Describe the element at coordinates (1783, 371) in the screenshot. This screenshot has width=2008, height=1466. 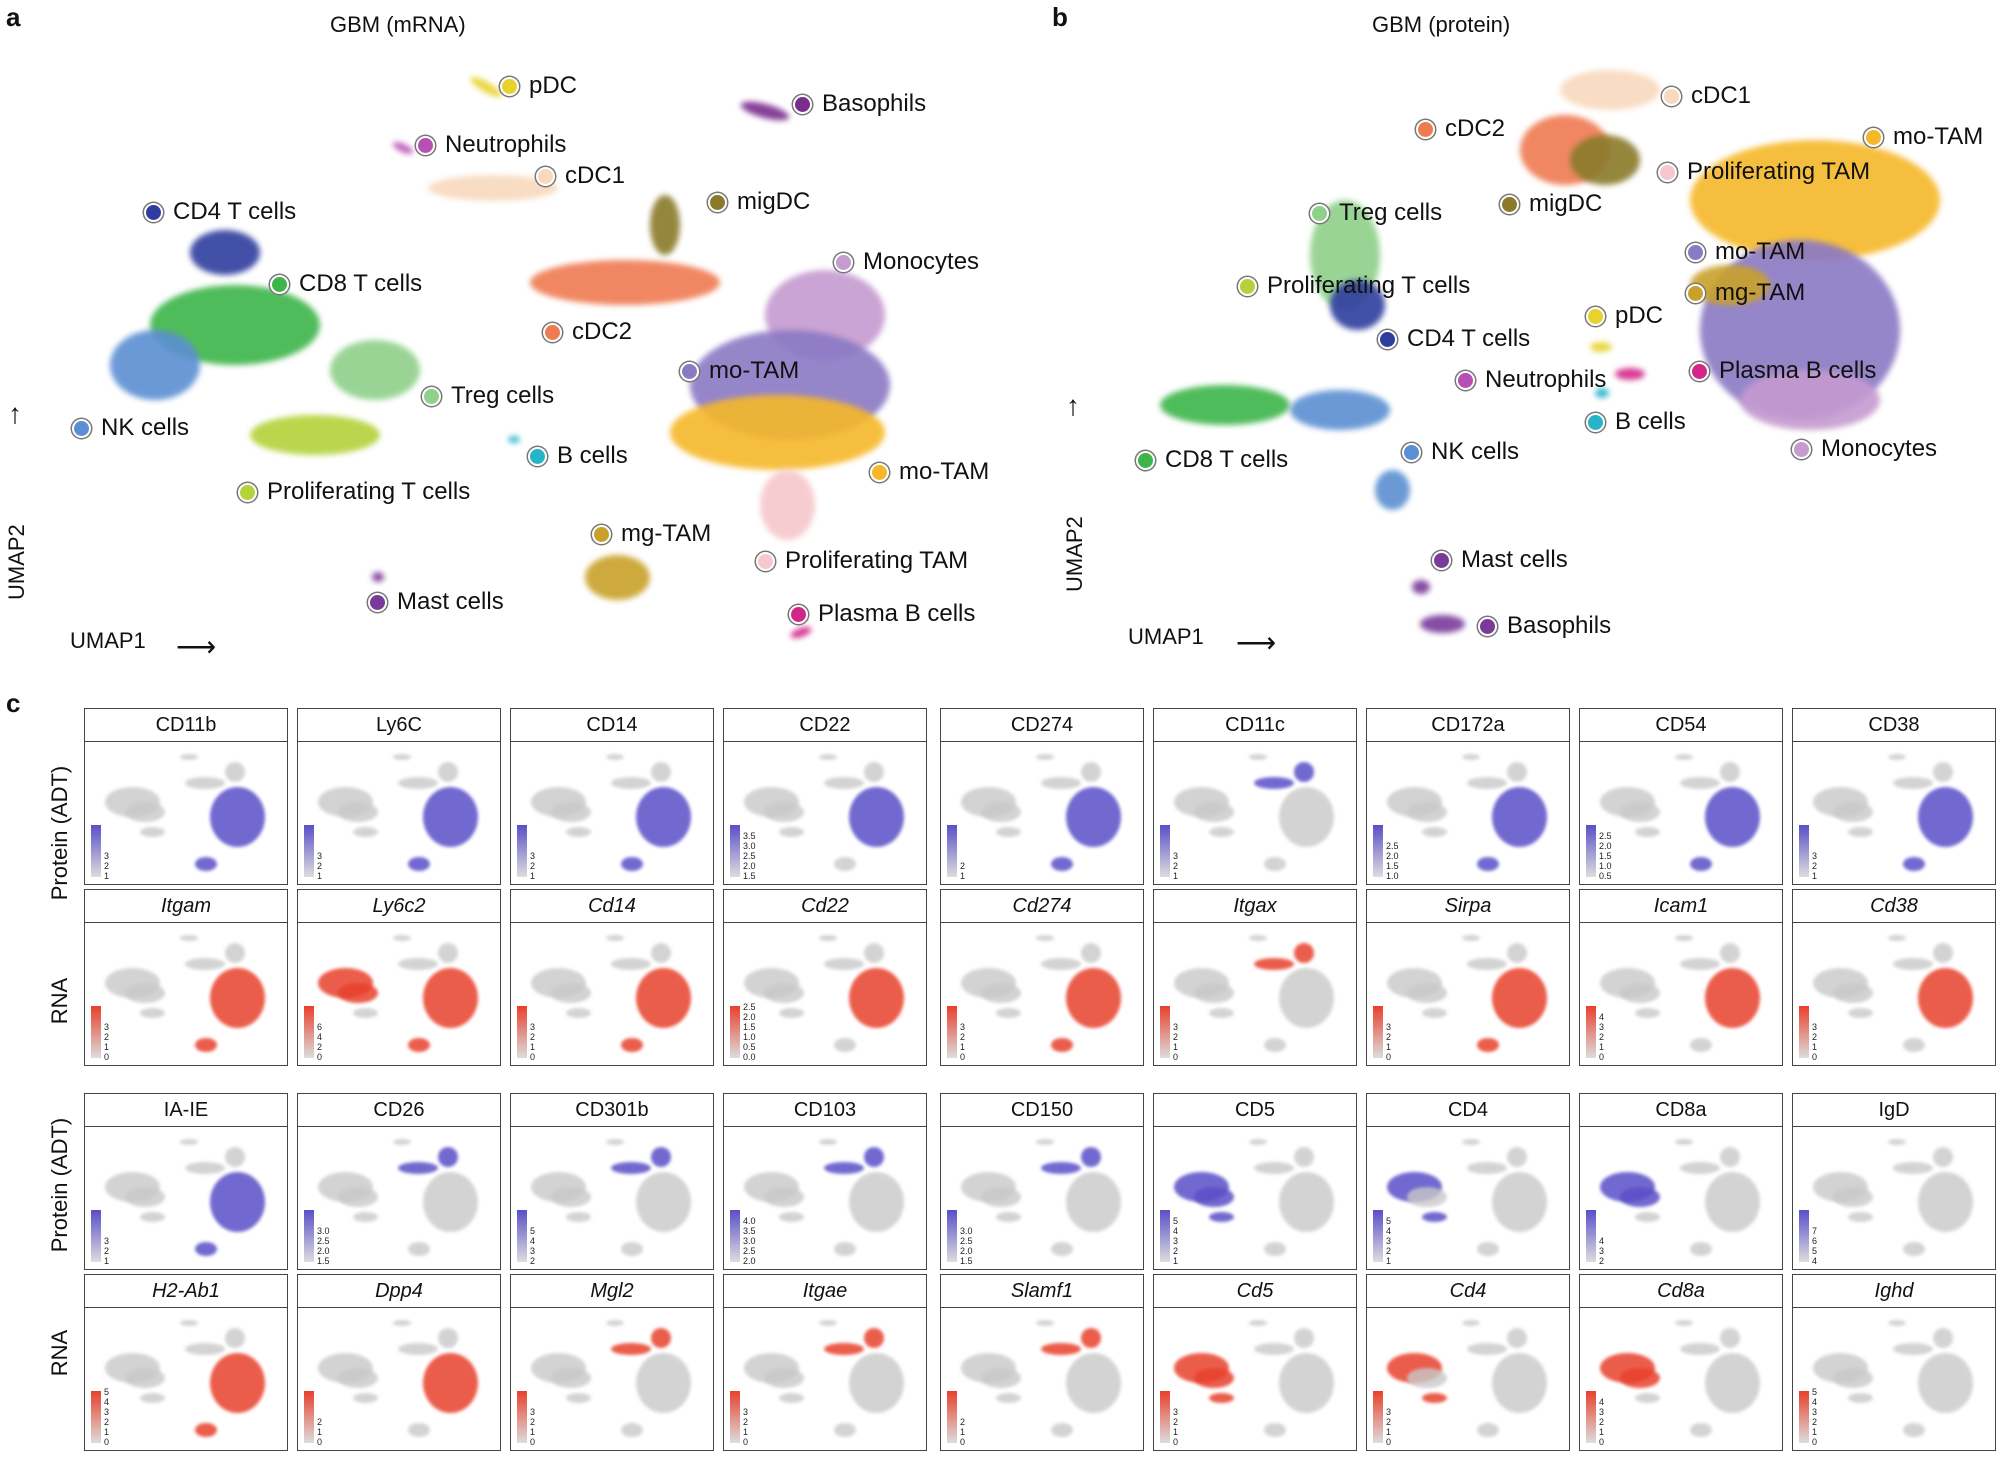
I see `cluster-label-plasma-b-cells: Plasma B cells` at that location.